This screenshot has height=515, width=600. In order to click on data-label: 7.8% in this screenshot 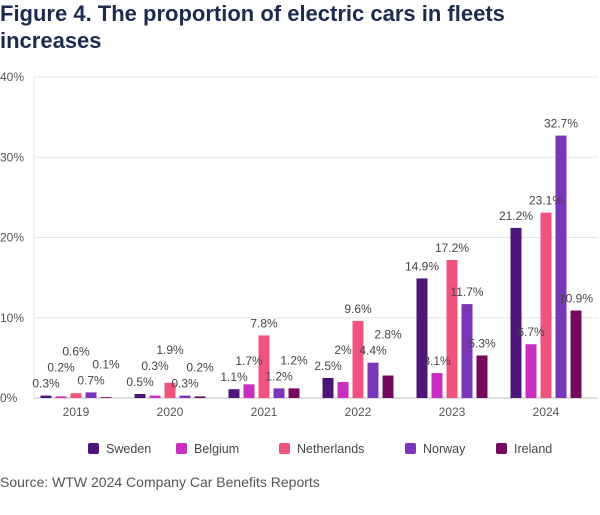, I will do `click(264, 323)`.